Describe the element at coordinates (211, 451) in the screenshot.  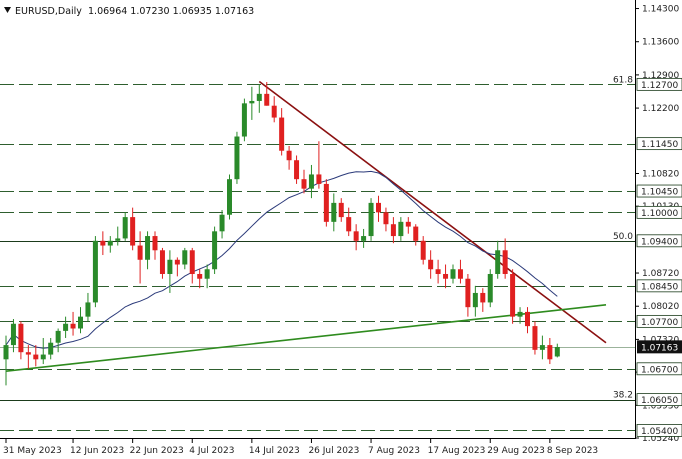
I see `x-tick-label: 4 Jul 2023` at that location.